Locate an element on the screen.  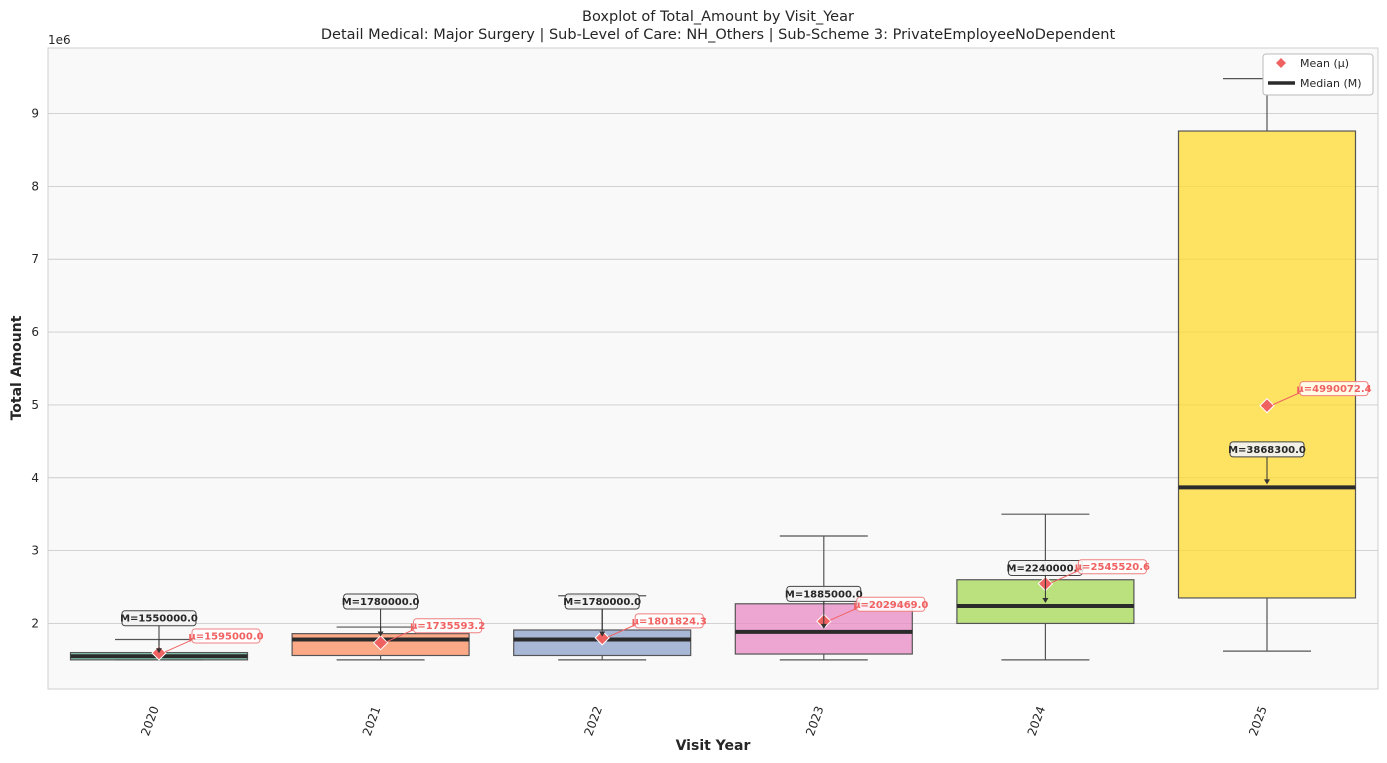
legend: Mean (μ) Median (M) is located at coordinates (1318, 74).